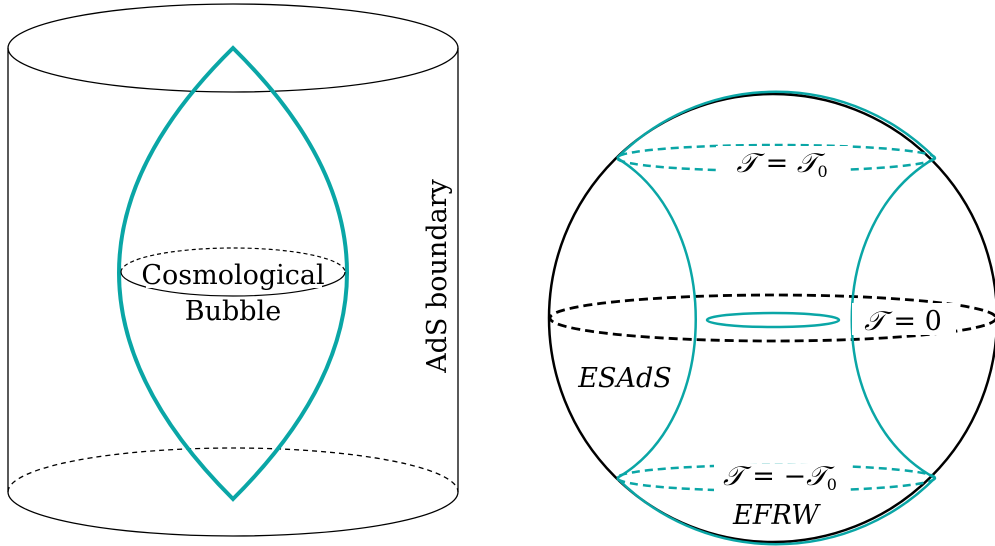 The image size is (995, 546). What do you see at coordinates (233, 470) in the screenshot?
I see `cylinder-bottom-back-arc` at bounding box center [233, 470].